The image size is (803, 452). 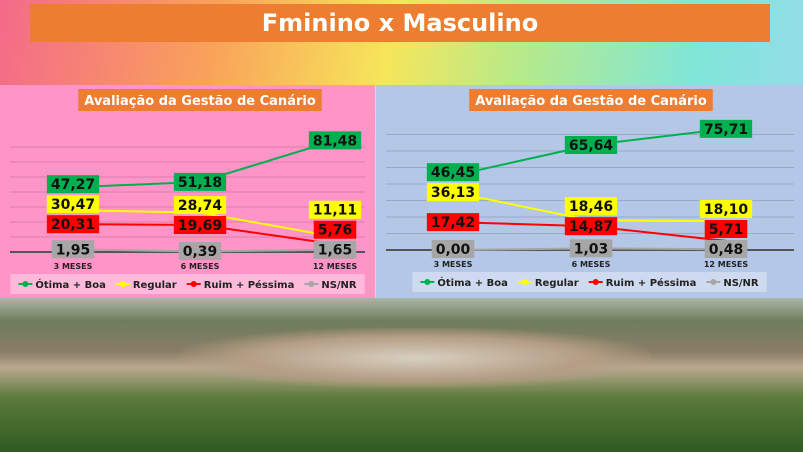 I want to click on data-label: 0,00, so click(x=453, y=250).